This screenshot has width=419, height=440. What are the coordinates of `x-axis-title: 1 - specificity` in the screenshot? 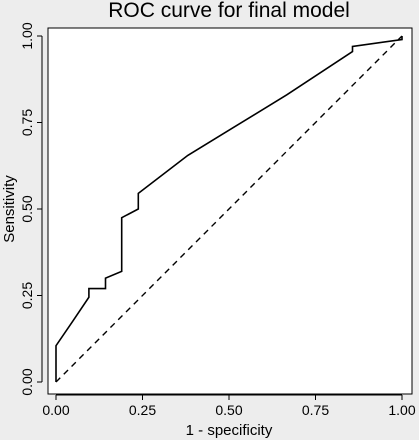 It's located at (229, 430).